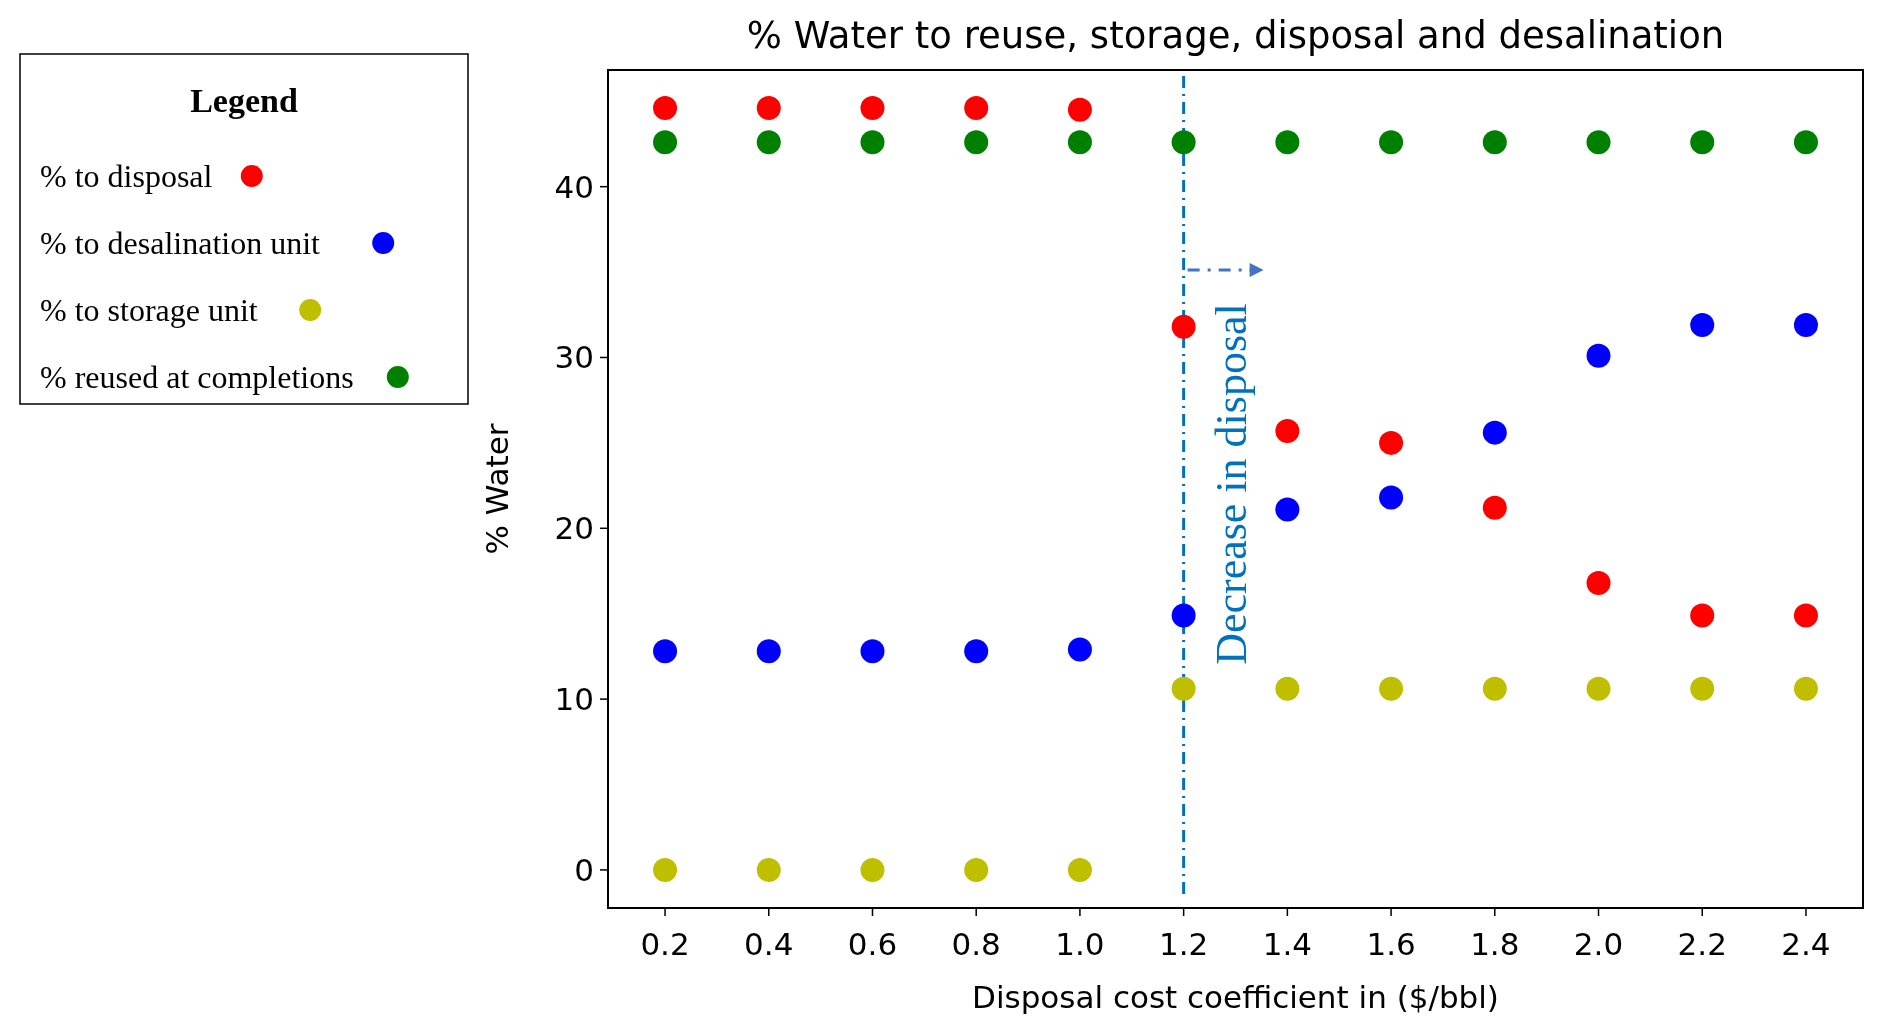 The width and height of the screenshot is (1888, 1027). What do you see at coordinates (1080, 944) in the screenshot?
I see `x-tick-label: 1.0` at bounding box center [1080, 944].